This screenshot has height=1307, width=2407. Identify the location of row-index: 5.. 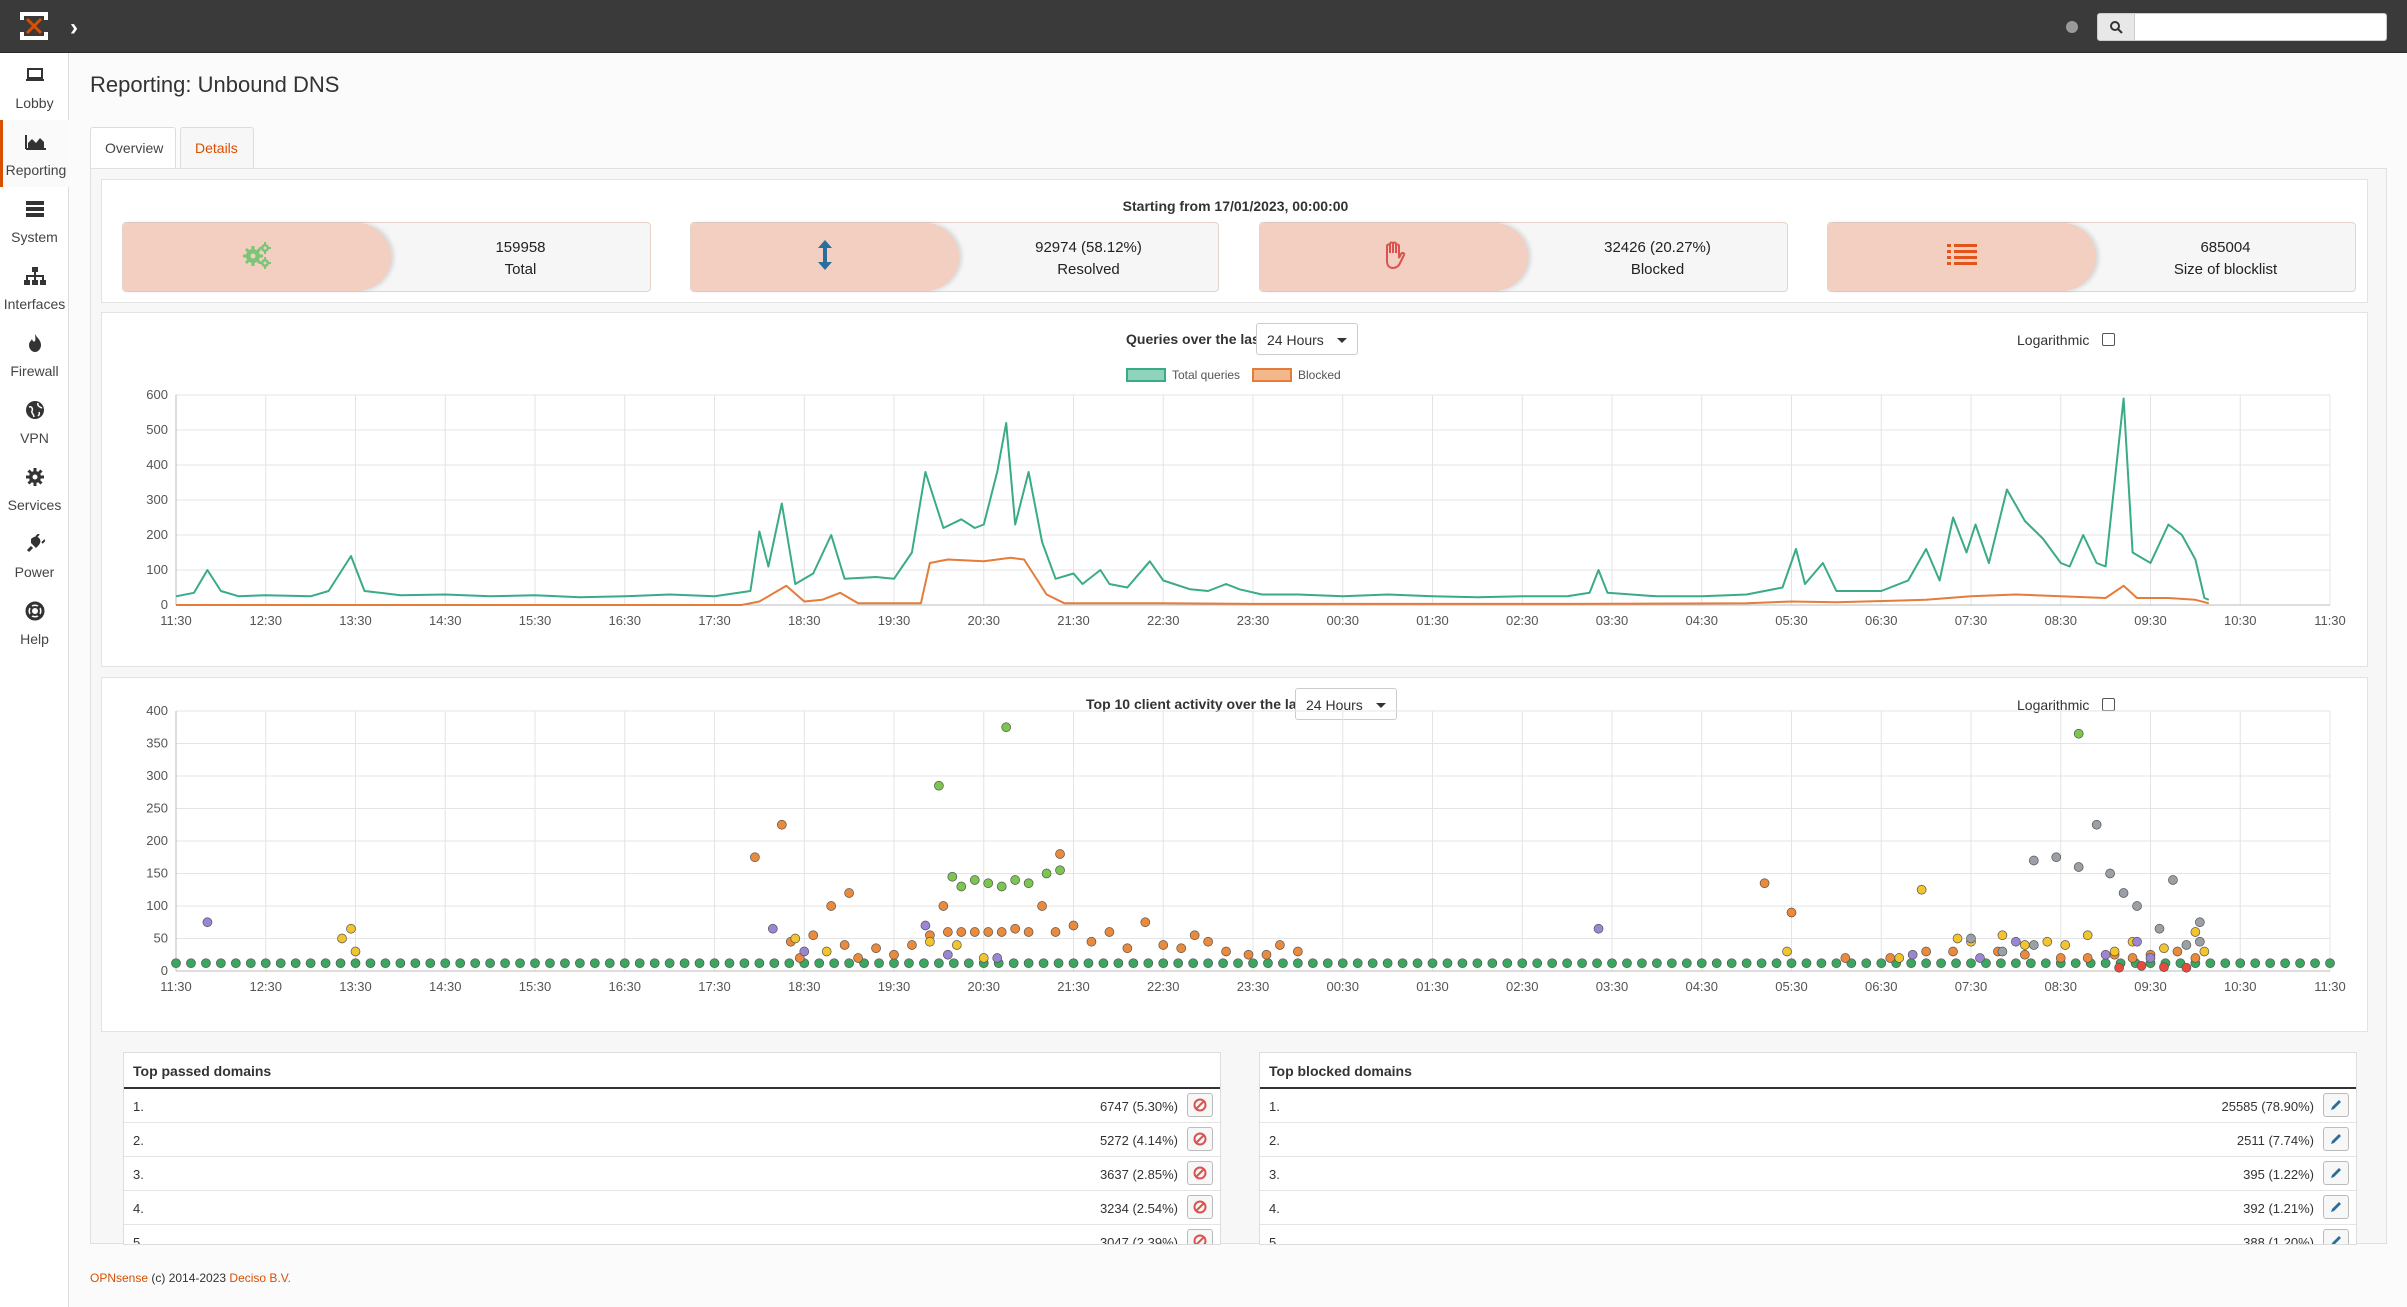
(1274, 1240).